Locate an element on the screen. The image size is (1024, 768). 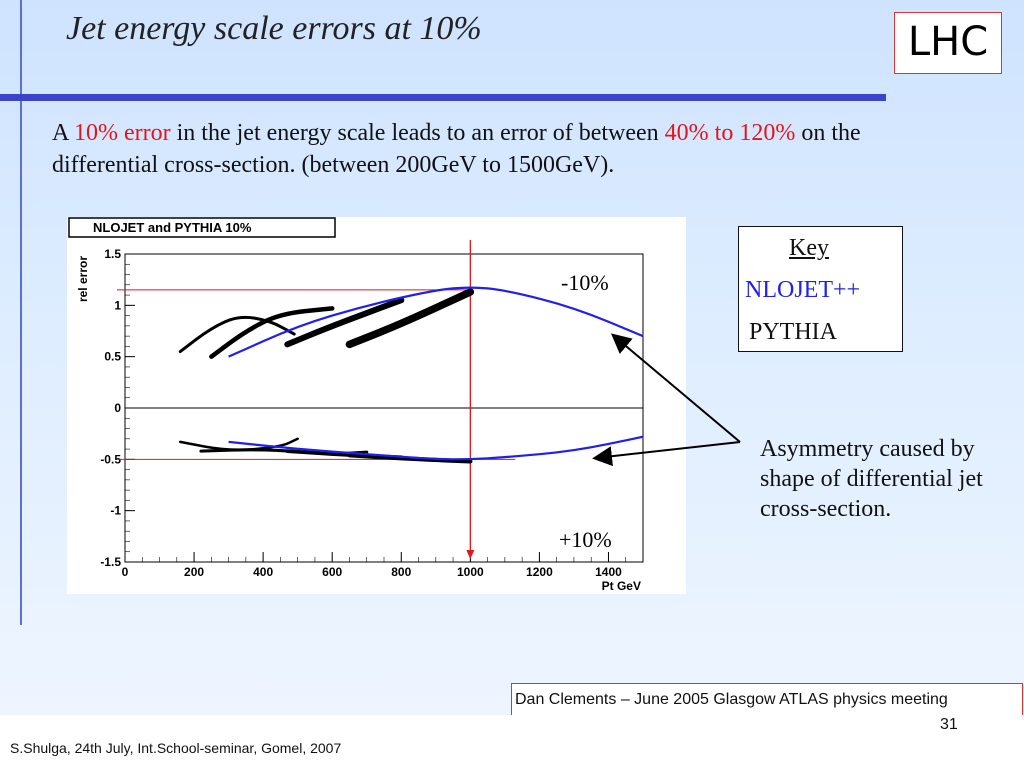
x-tick-label: 800 is located at coordinates (401, 572).